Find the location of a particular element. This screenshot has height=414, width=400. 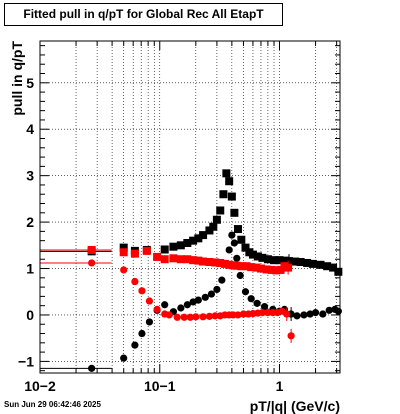

y-tick-label: 0 is located at coordinates (30, 315).